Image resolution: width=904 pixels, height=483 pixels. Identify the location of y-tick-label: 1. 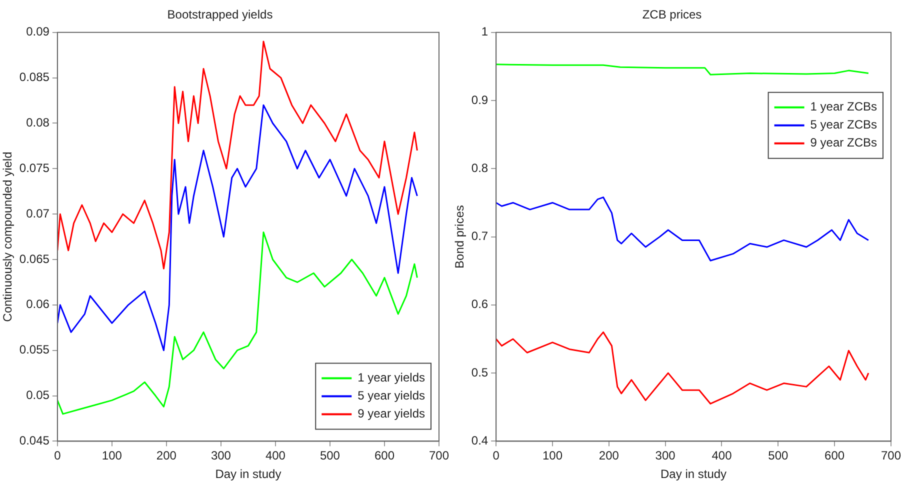
(484, 31).